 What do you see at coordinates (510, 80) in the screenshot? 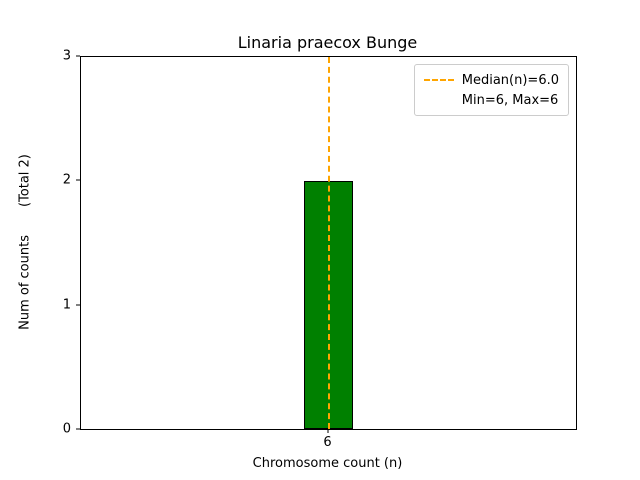
I see `legend-label-median: Median(n)=6.0` at bounding box center [510, 80].